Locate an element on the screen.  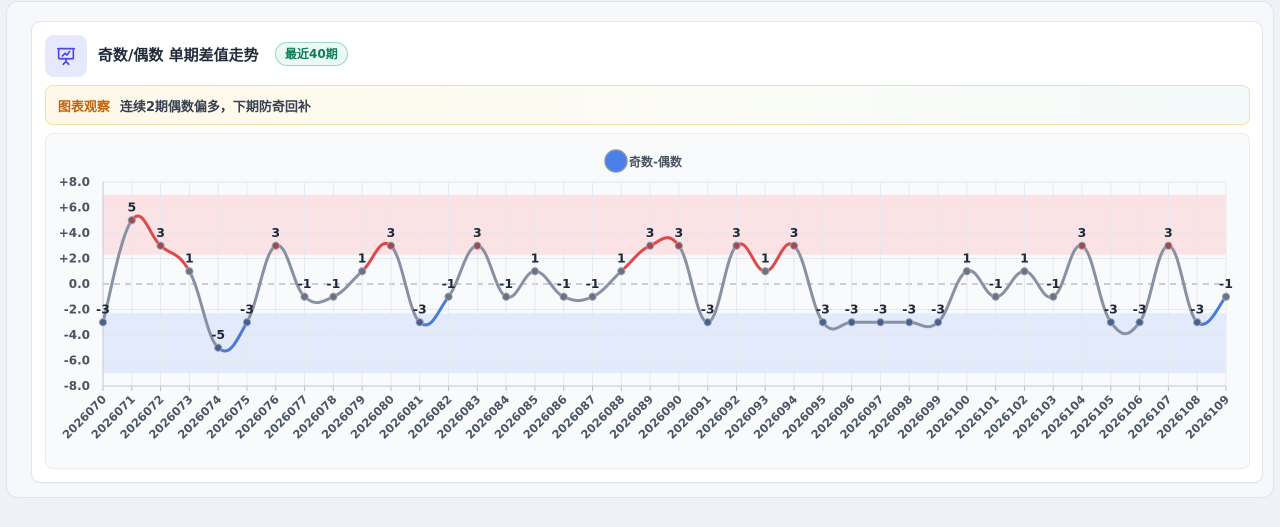
chart-observation-banner: 图表观察 连续2期偶数偏多，下期防奇回补 is located at coordinates (647, 105).